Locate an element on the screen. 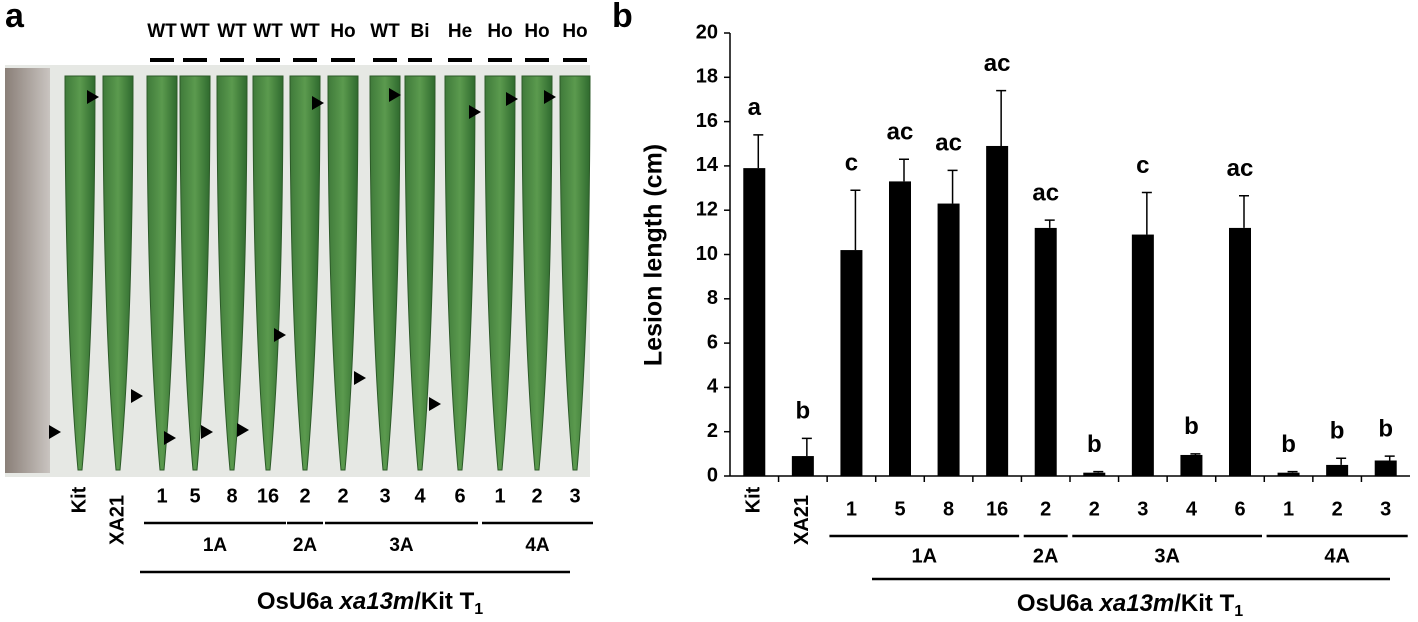  line-label: 5 is located at coordinates (194, 496).